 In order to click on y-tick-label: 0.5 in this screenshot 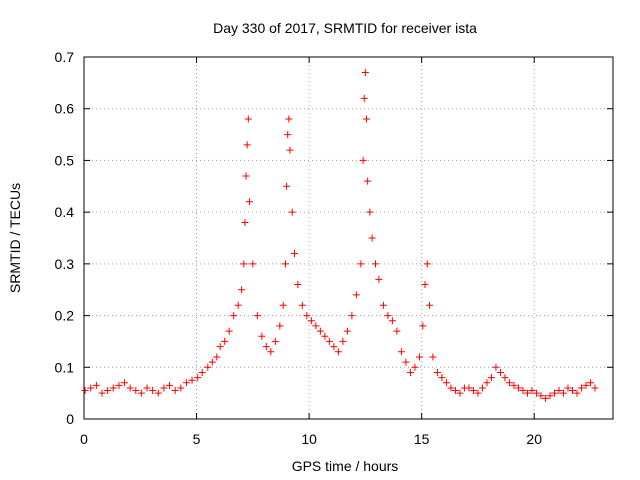, I will do `click(65, 160)`.